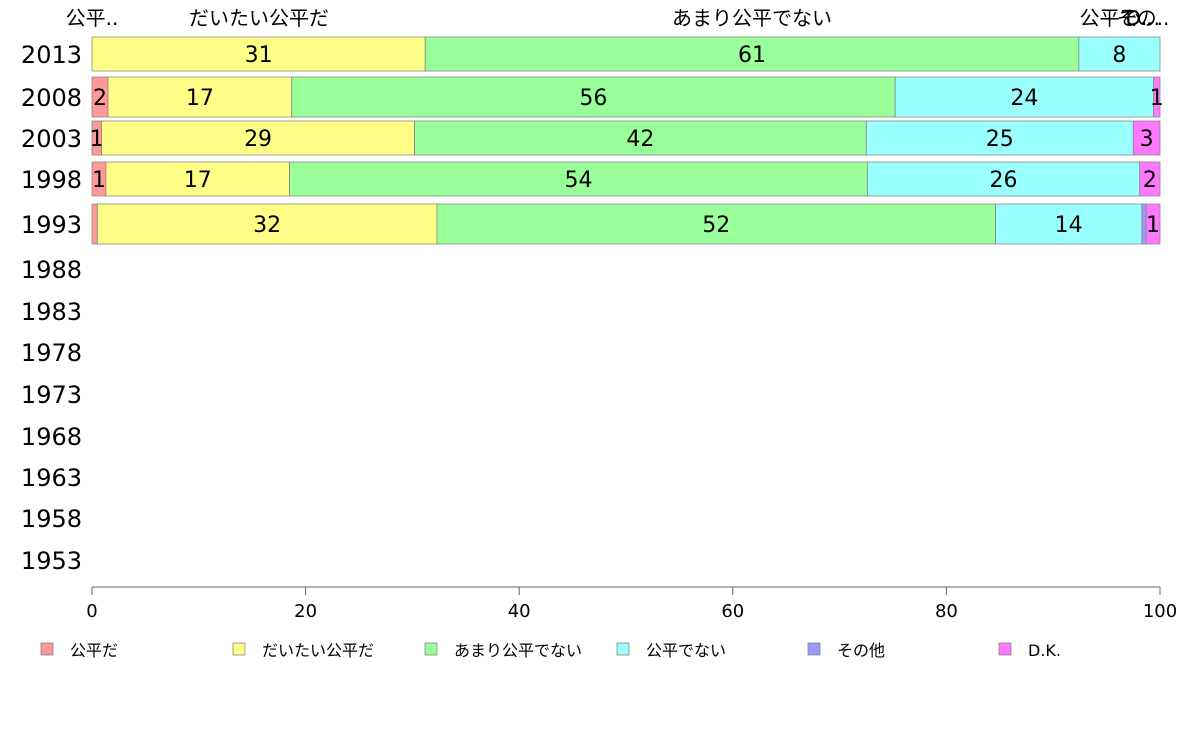  I want to click on year-label: 2008, so click(51, 98).